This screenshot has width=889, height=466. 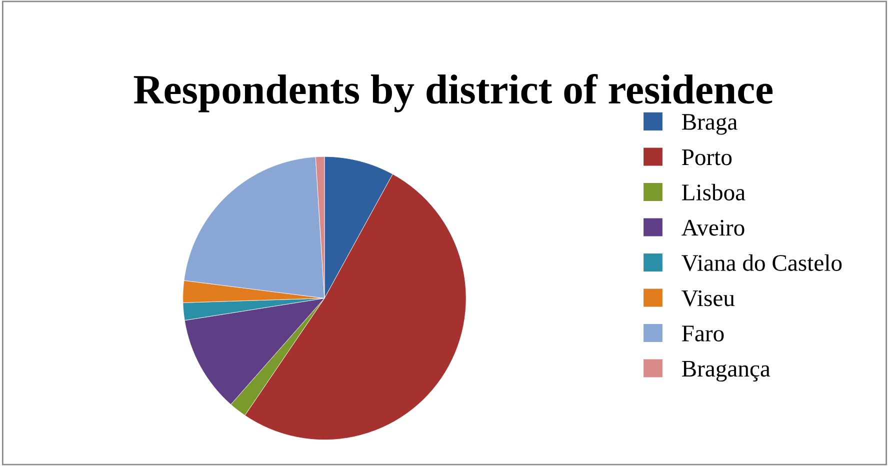 What do you see at coordinates (453, 93) in the screenshot?
I see `chart-title: Respondents by district of residence` at bounding box center [453, 93].